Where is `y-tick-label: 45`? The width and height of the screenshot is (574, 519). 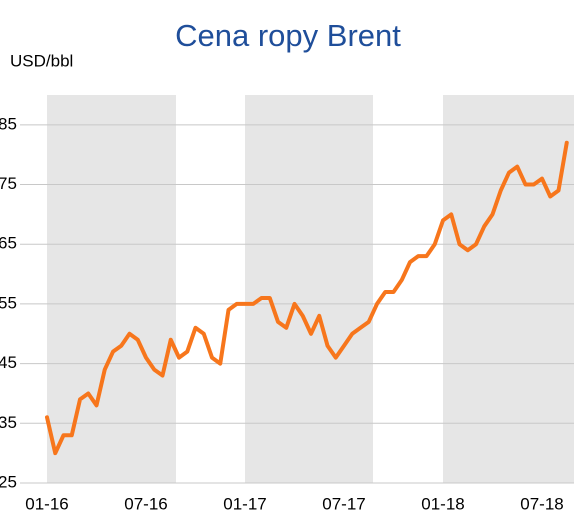
y-tick-label: 45 is located at coordinates (8, 362).